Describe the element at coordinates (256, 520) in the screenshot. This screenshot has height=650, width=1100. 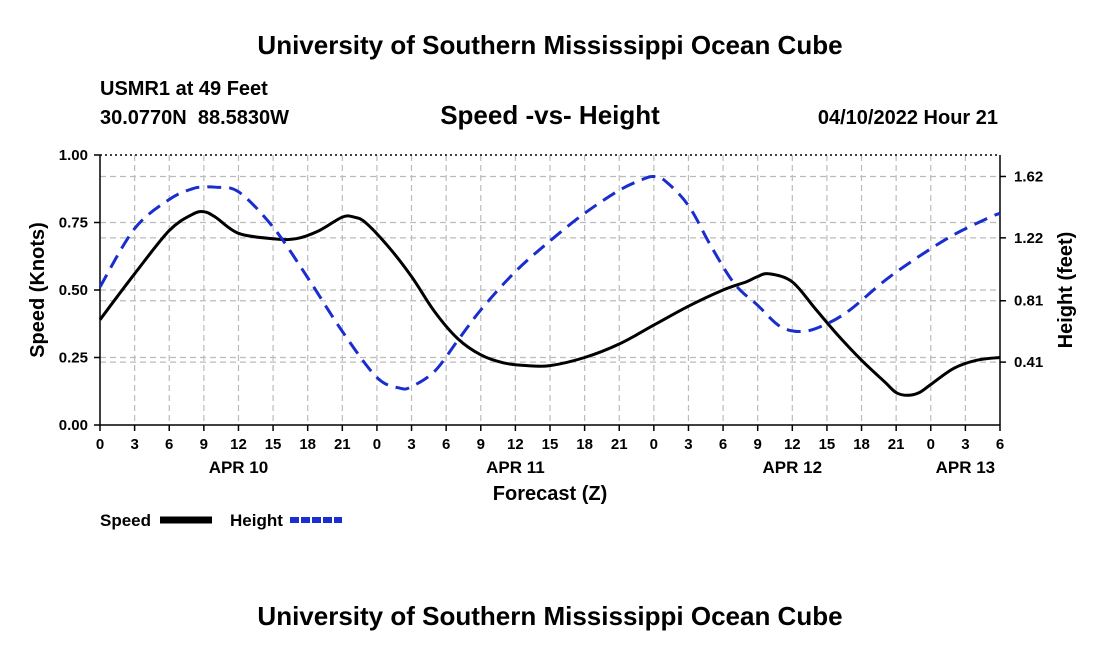
I see `legend-label-height: Height` at that location.